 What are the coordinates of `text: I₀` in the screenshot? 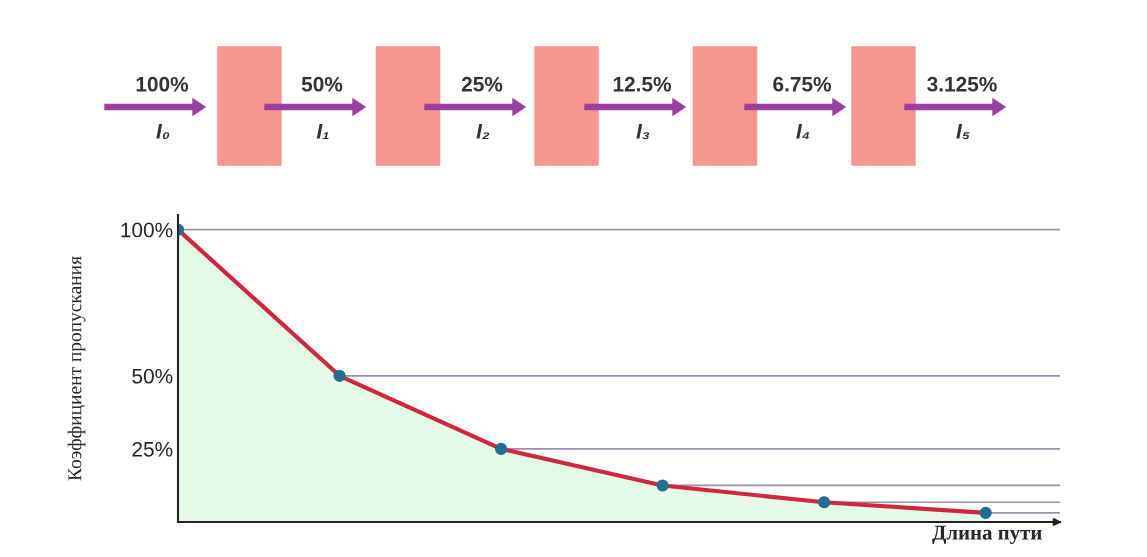 It's located at (163, 132).